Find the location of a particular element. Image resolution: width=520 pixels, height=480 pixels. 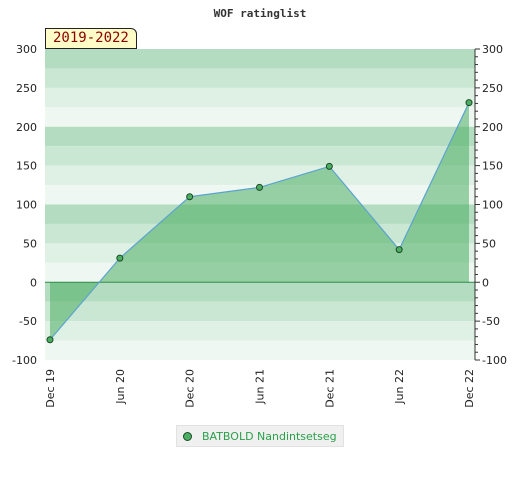

x-tick-label: Jun 21 is located at coordinates (260, 387).